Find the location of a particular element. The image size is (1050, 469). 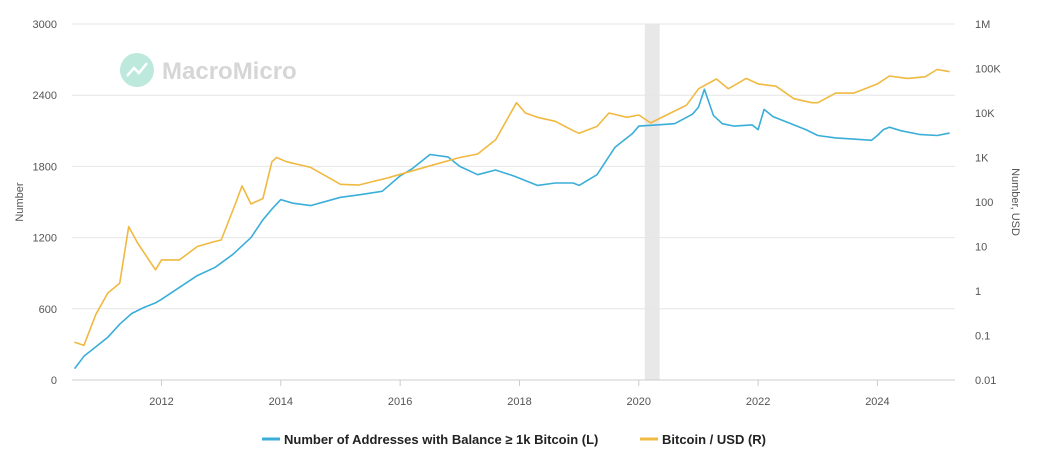

x-tick-label-1: 2014 is located at coordinates (281, 402).